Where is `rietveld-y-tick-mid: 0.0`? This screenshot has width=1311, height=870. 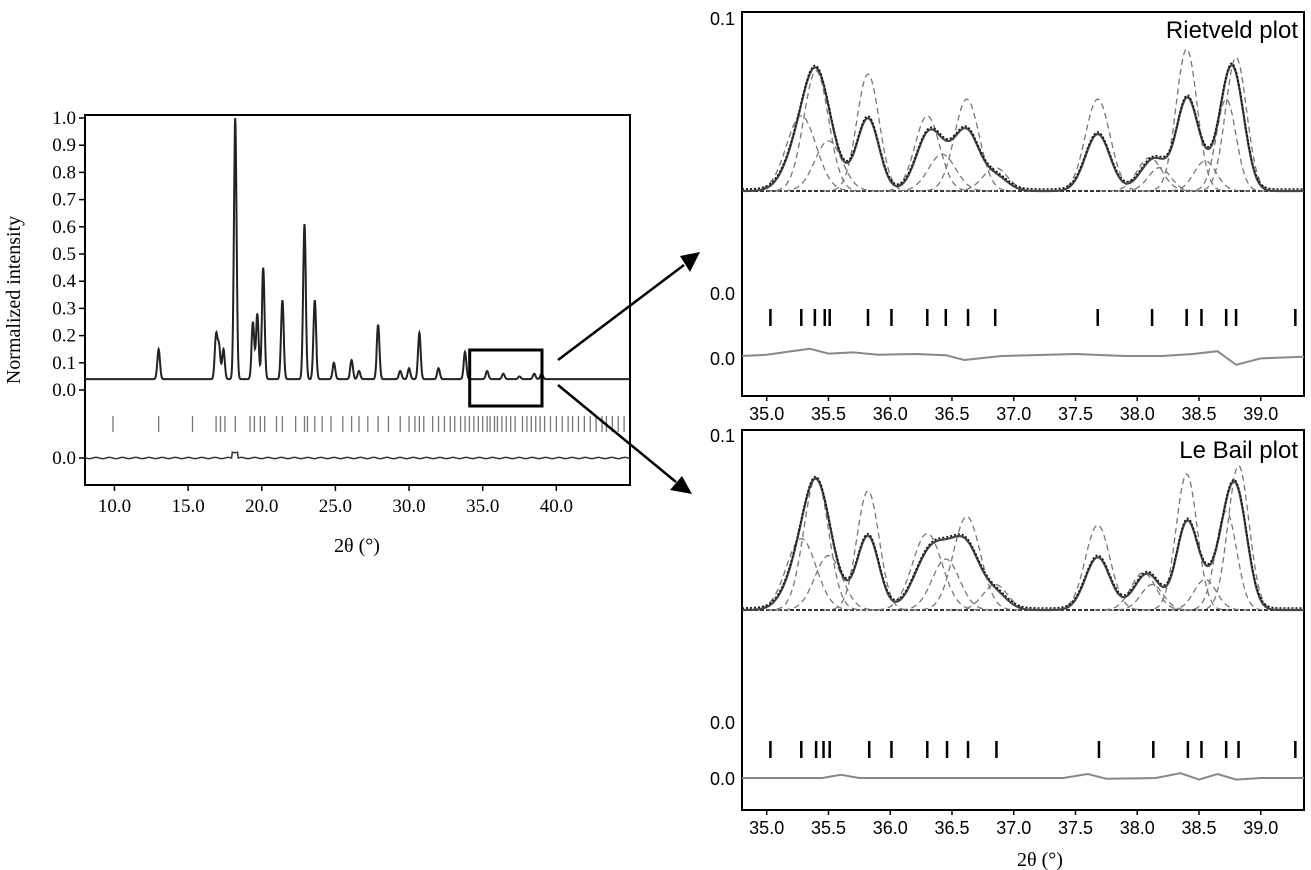 rietveld-y-tick-mid: 0.0 is located at coordinates (722, 294).